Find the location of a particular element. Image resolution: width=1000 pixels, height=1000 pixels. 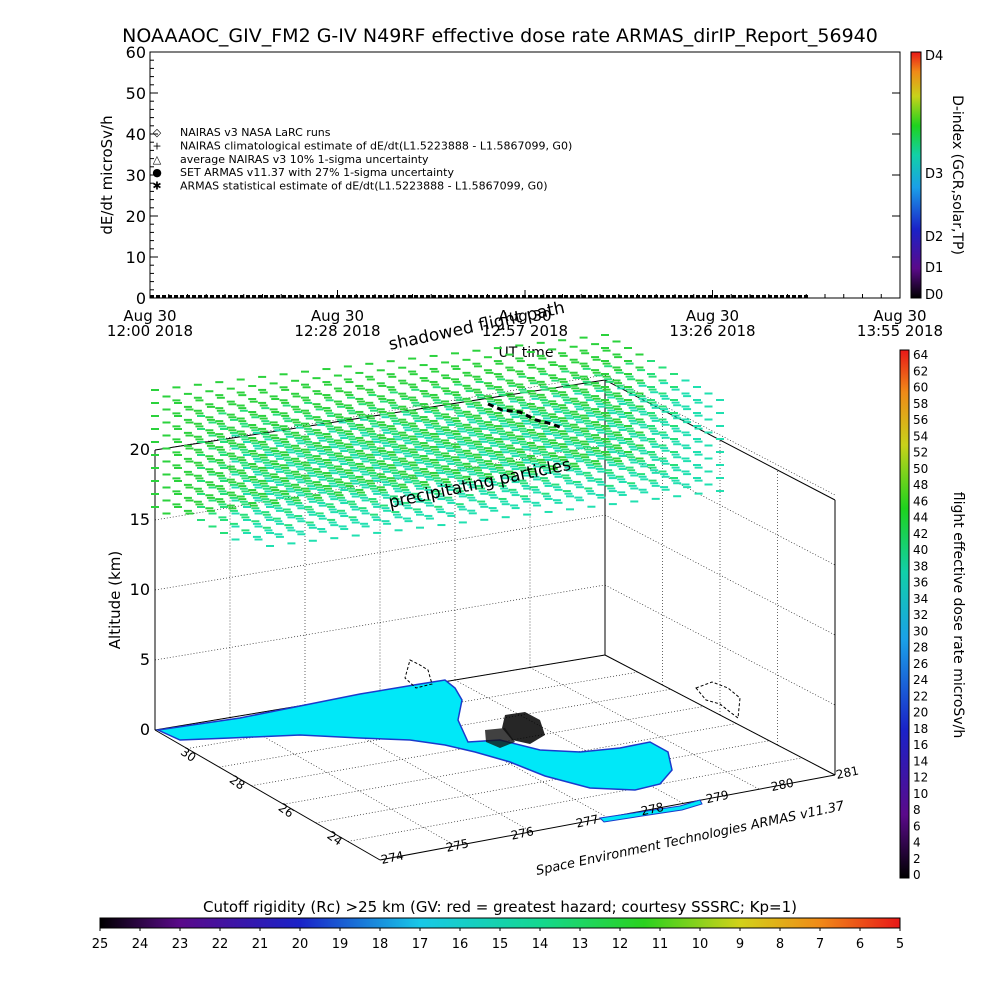

dose-tick-label: 8 is located at coordinates (917, 810).